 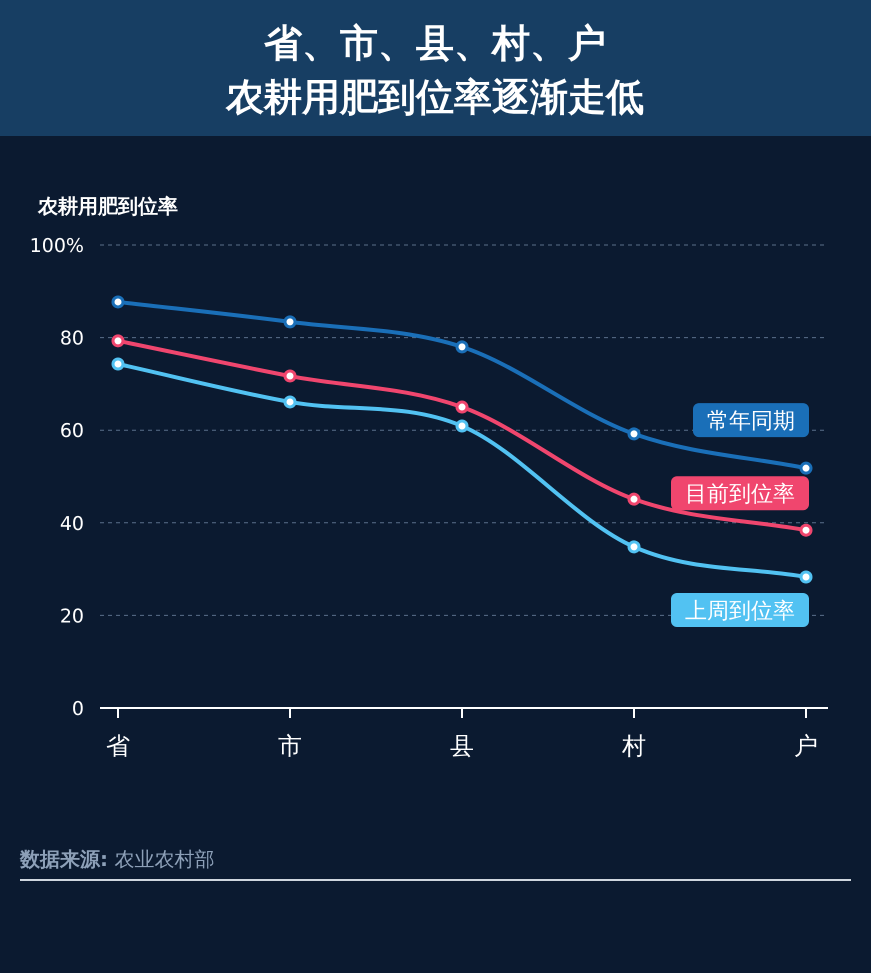 I want to click on chart-subtitle: 农耕用肥到位率逐渐走低, so click(x=434, y=97).